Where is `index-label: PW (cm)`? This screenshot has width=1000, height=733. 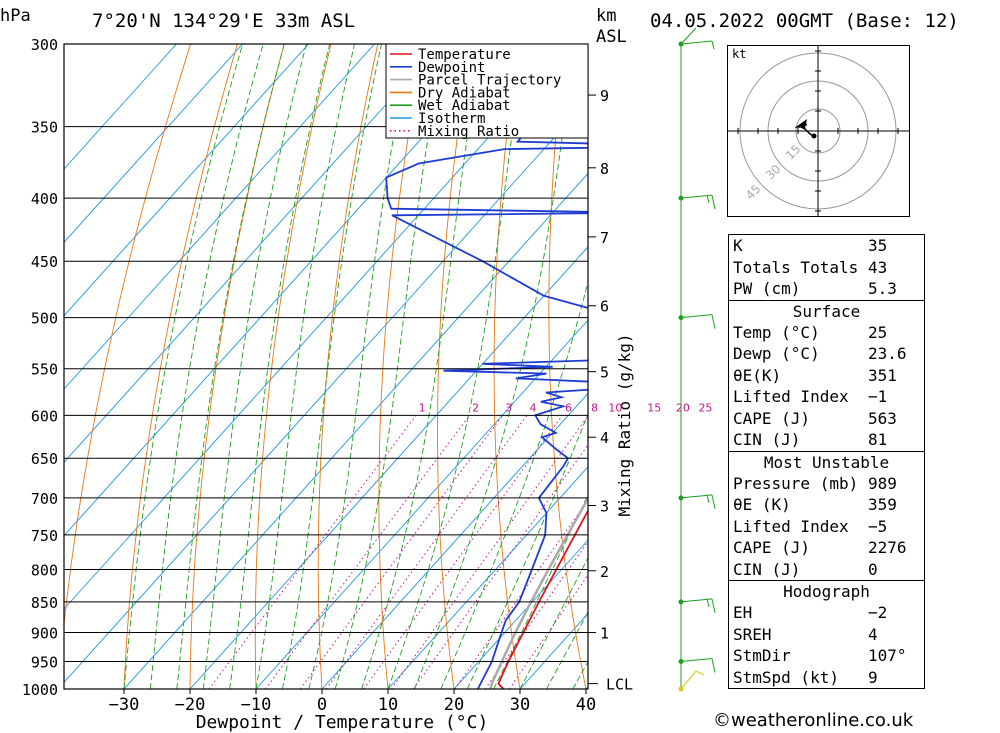 index-label: PW (cm) is located at coordinates (767, 288).